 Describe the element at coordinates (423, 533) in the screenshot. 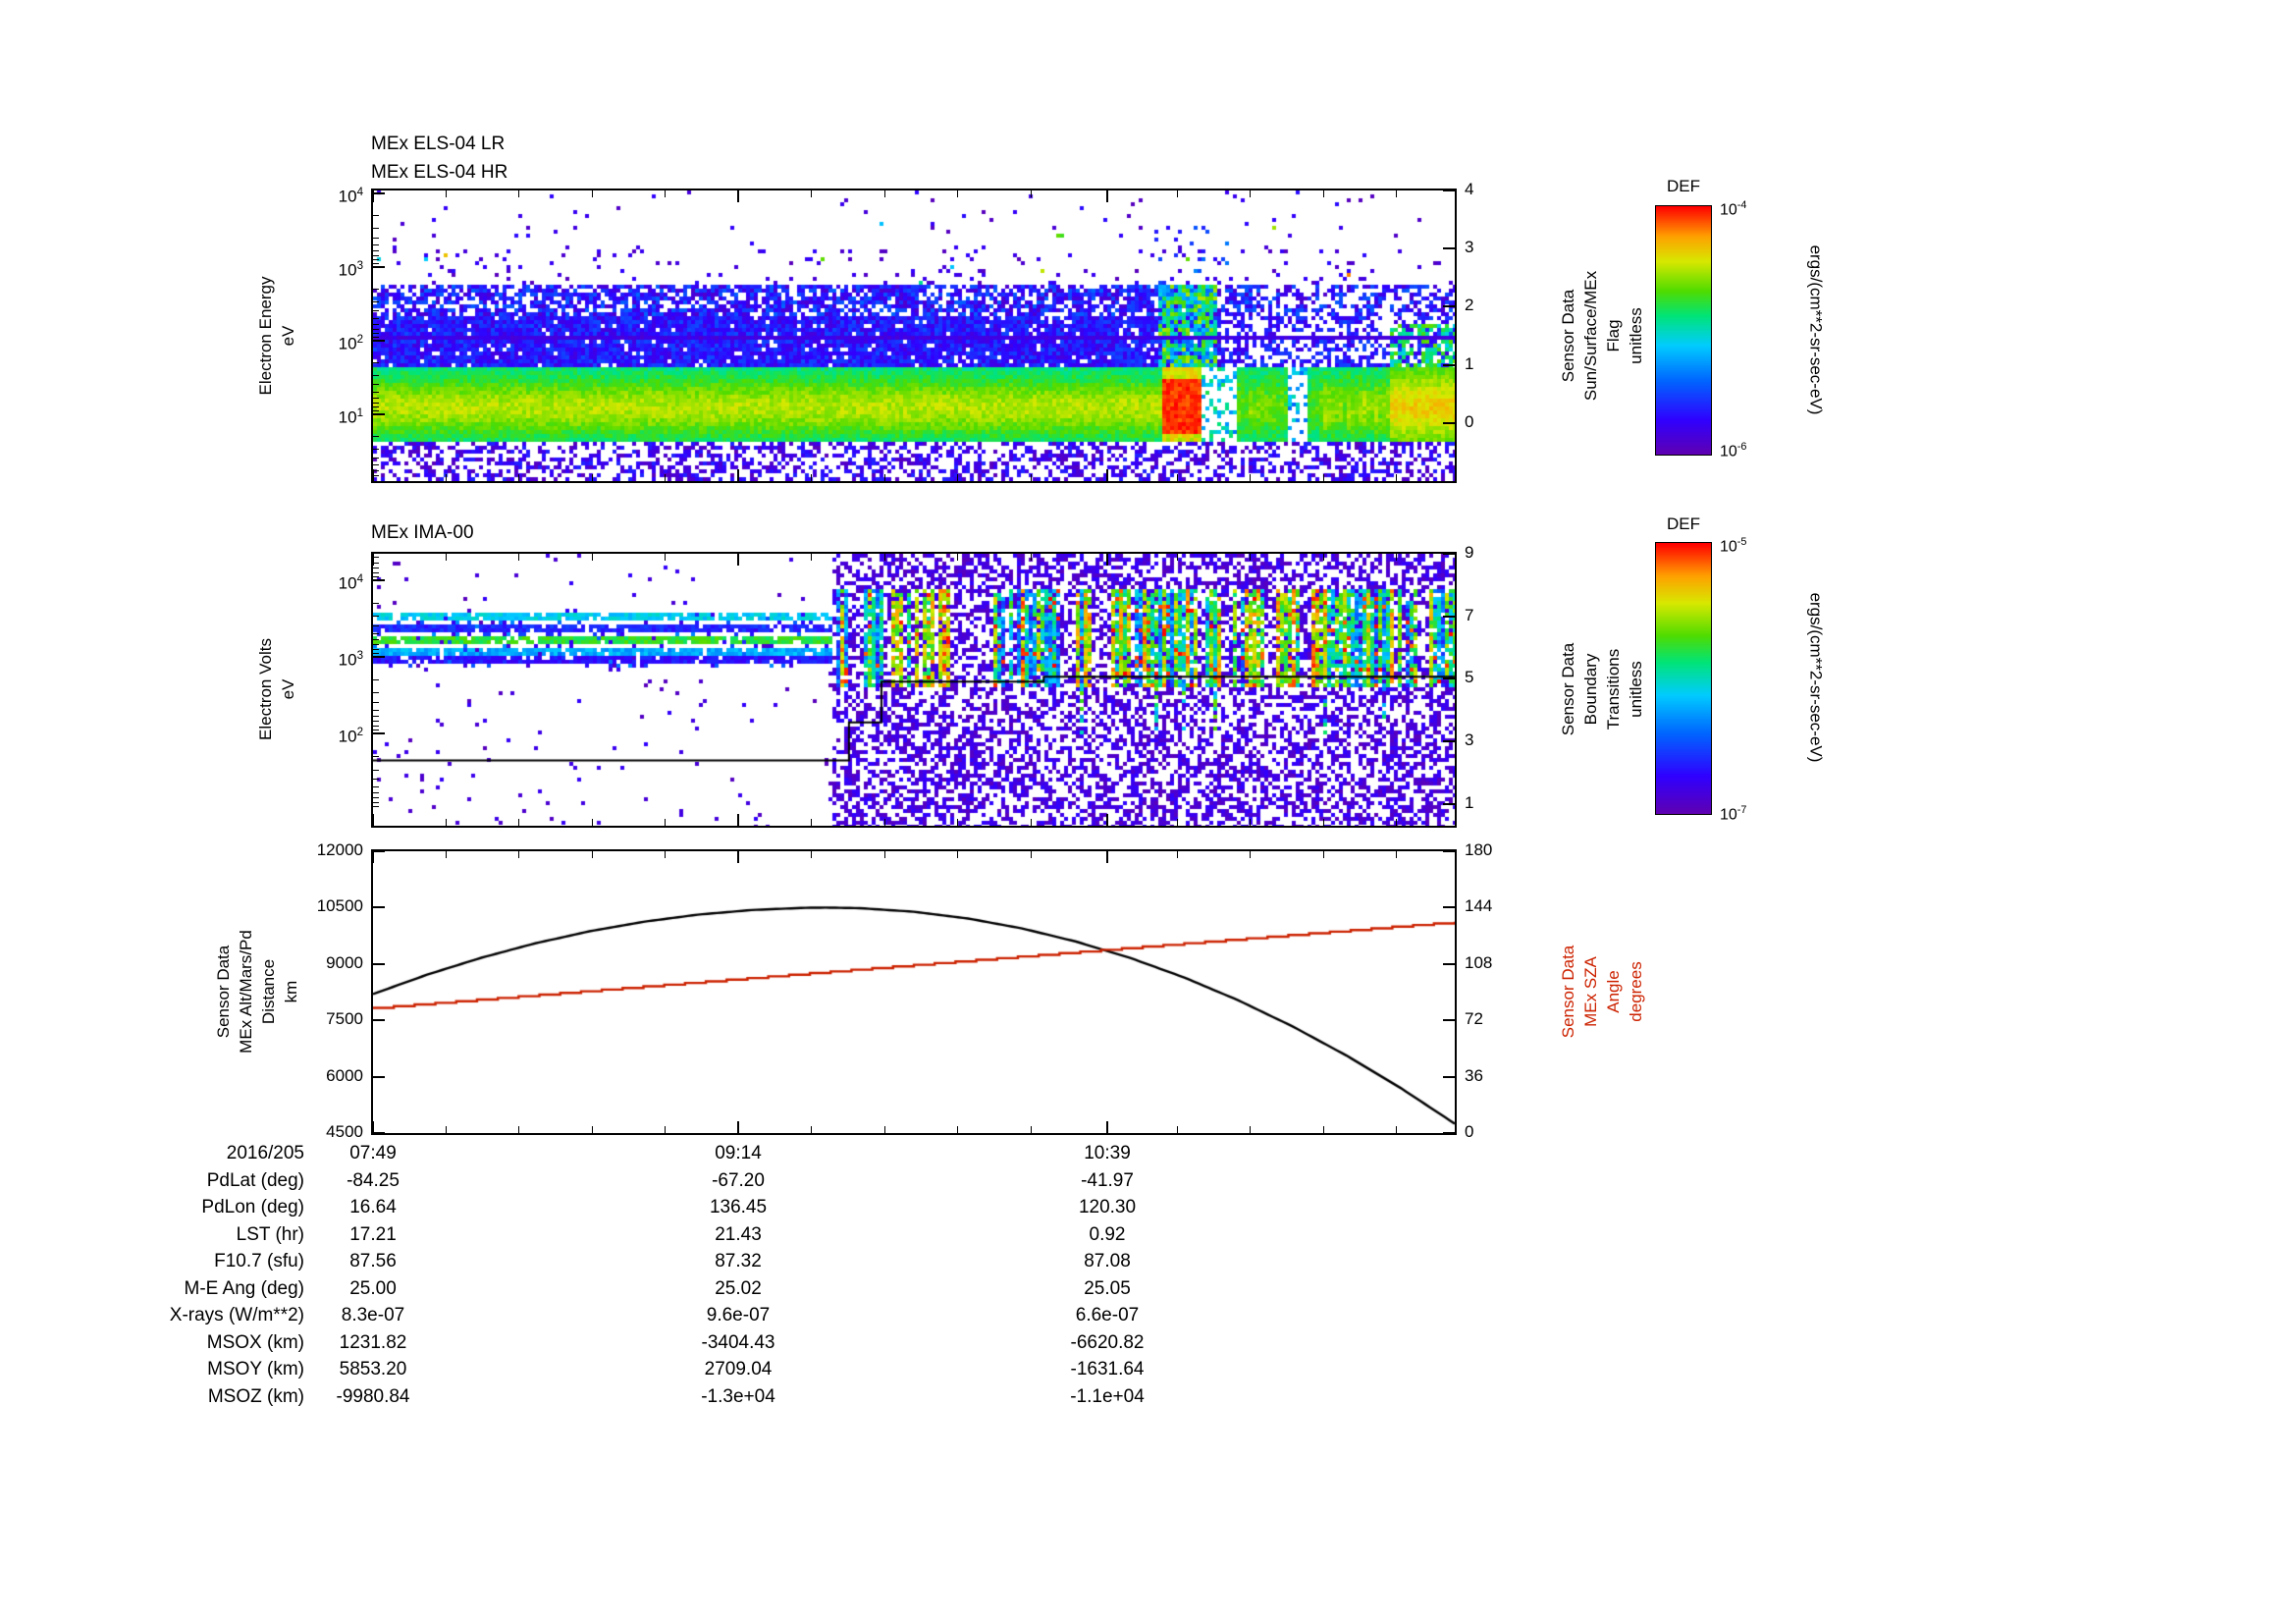

I see `ima-panel-title: MEx IMA-00` at that location.